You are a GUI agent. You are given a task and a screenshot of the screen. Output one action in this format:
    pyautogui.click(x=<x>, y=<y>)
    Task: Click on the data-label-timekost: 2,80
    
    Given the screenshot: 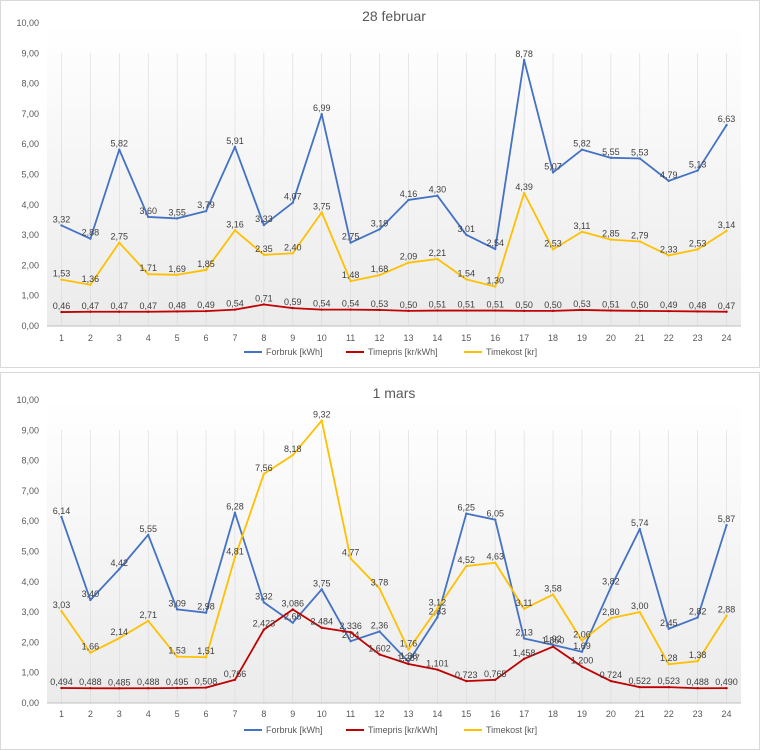 What is the action you would take?
    pyautogui.click(x=611, y=612)
    